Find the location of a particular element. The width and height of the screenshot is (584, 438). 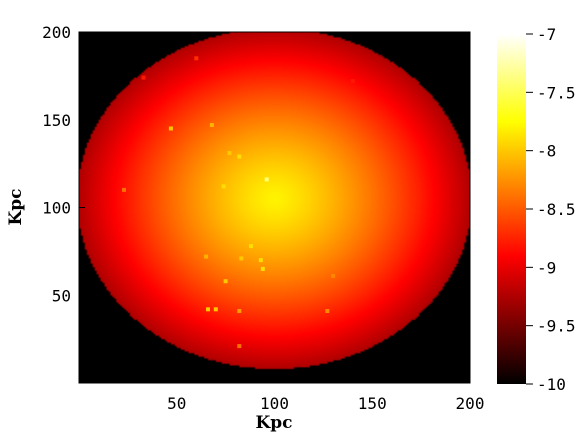

x-tick-label: 100 is located at coordinates (274, 403).